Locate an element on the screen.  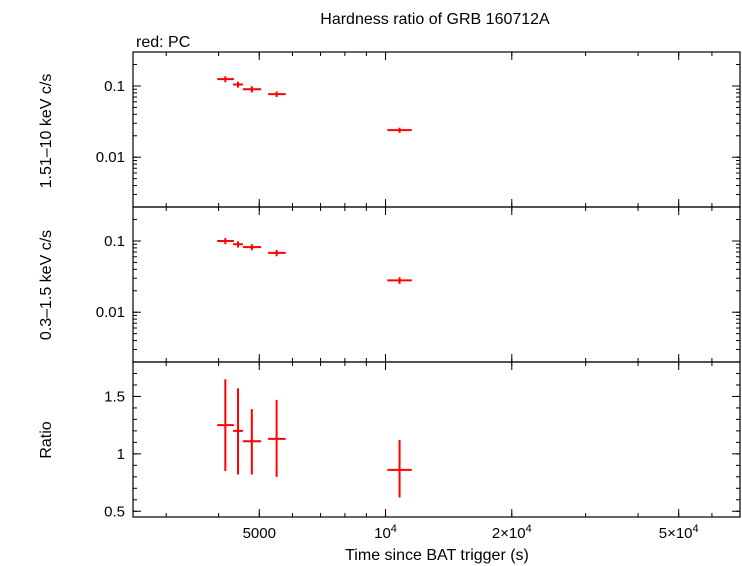
chart-subtitle: red: PC is located at coordinates (163, 42).